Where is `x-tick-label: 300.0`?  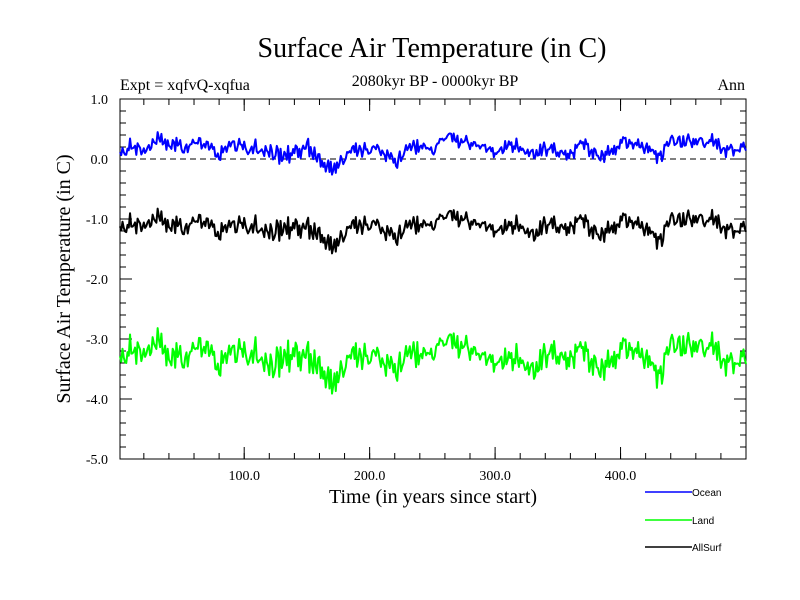
x-tick-label: 300.0 is located at coordinates (495, 476).